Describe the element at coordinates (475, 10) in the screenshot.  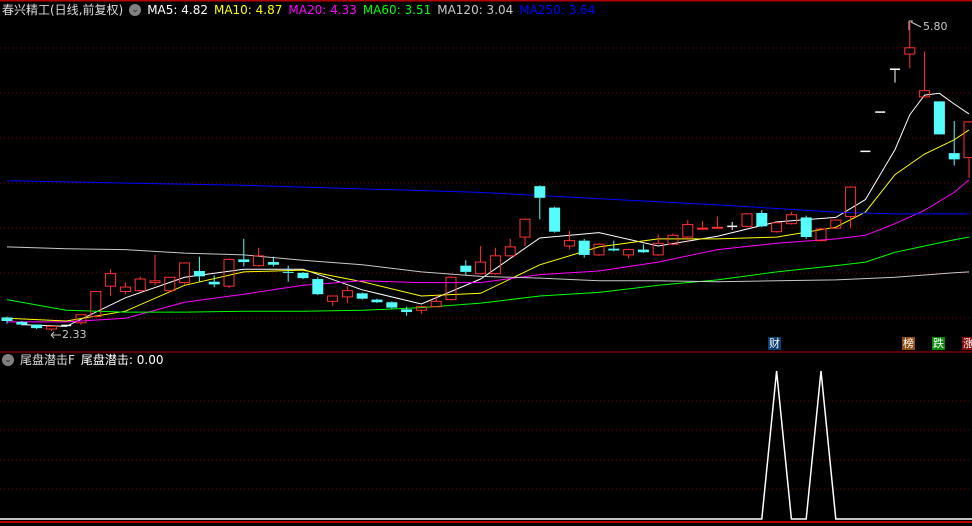
I see `ma120-label: MA120: 3.04` at that location.